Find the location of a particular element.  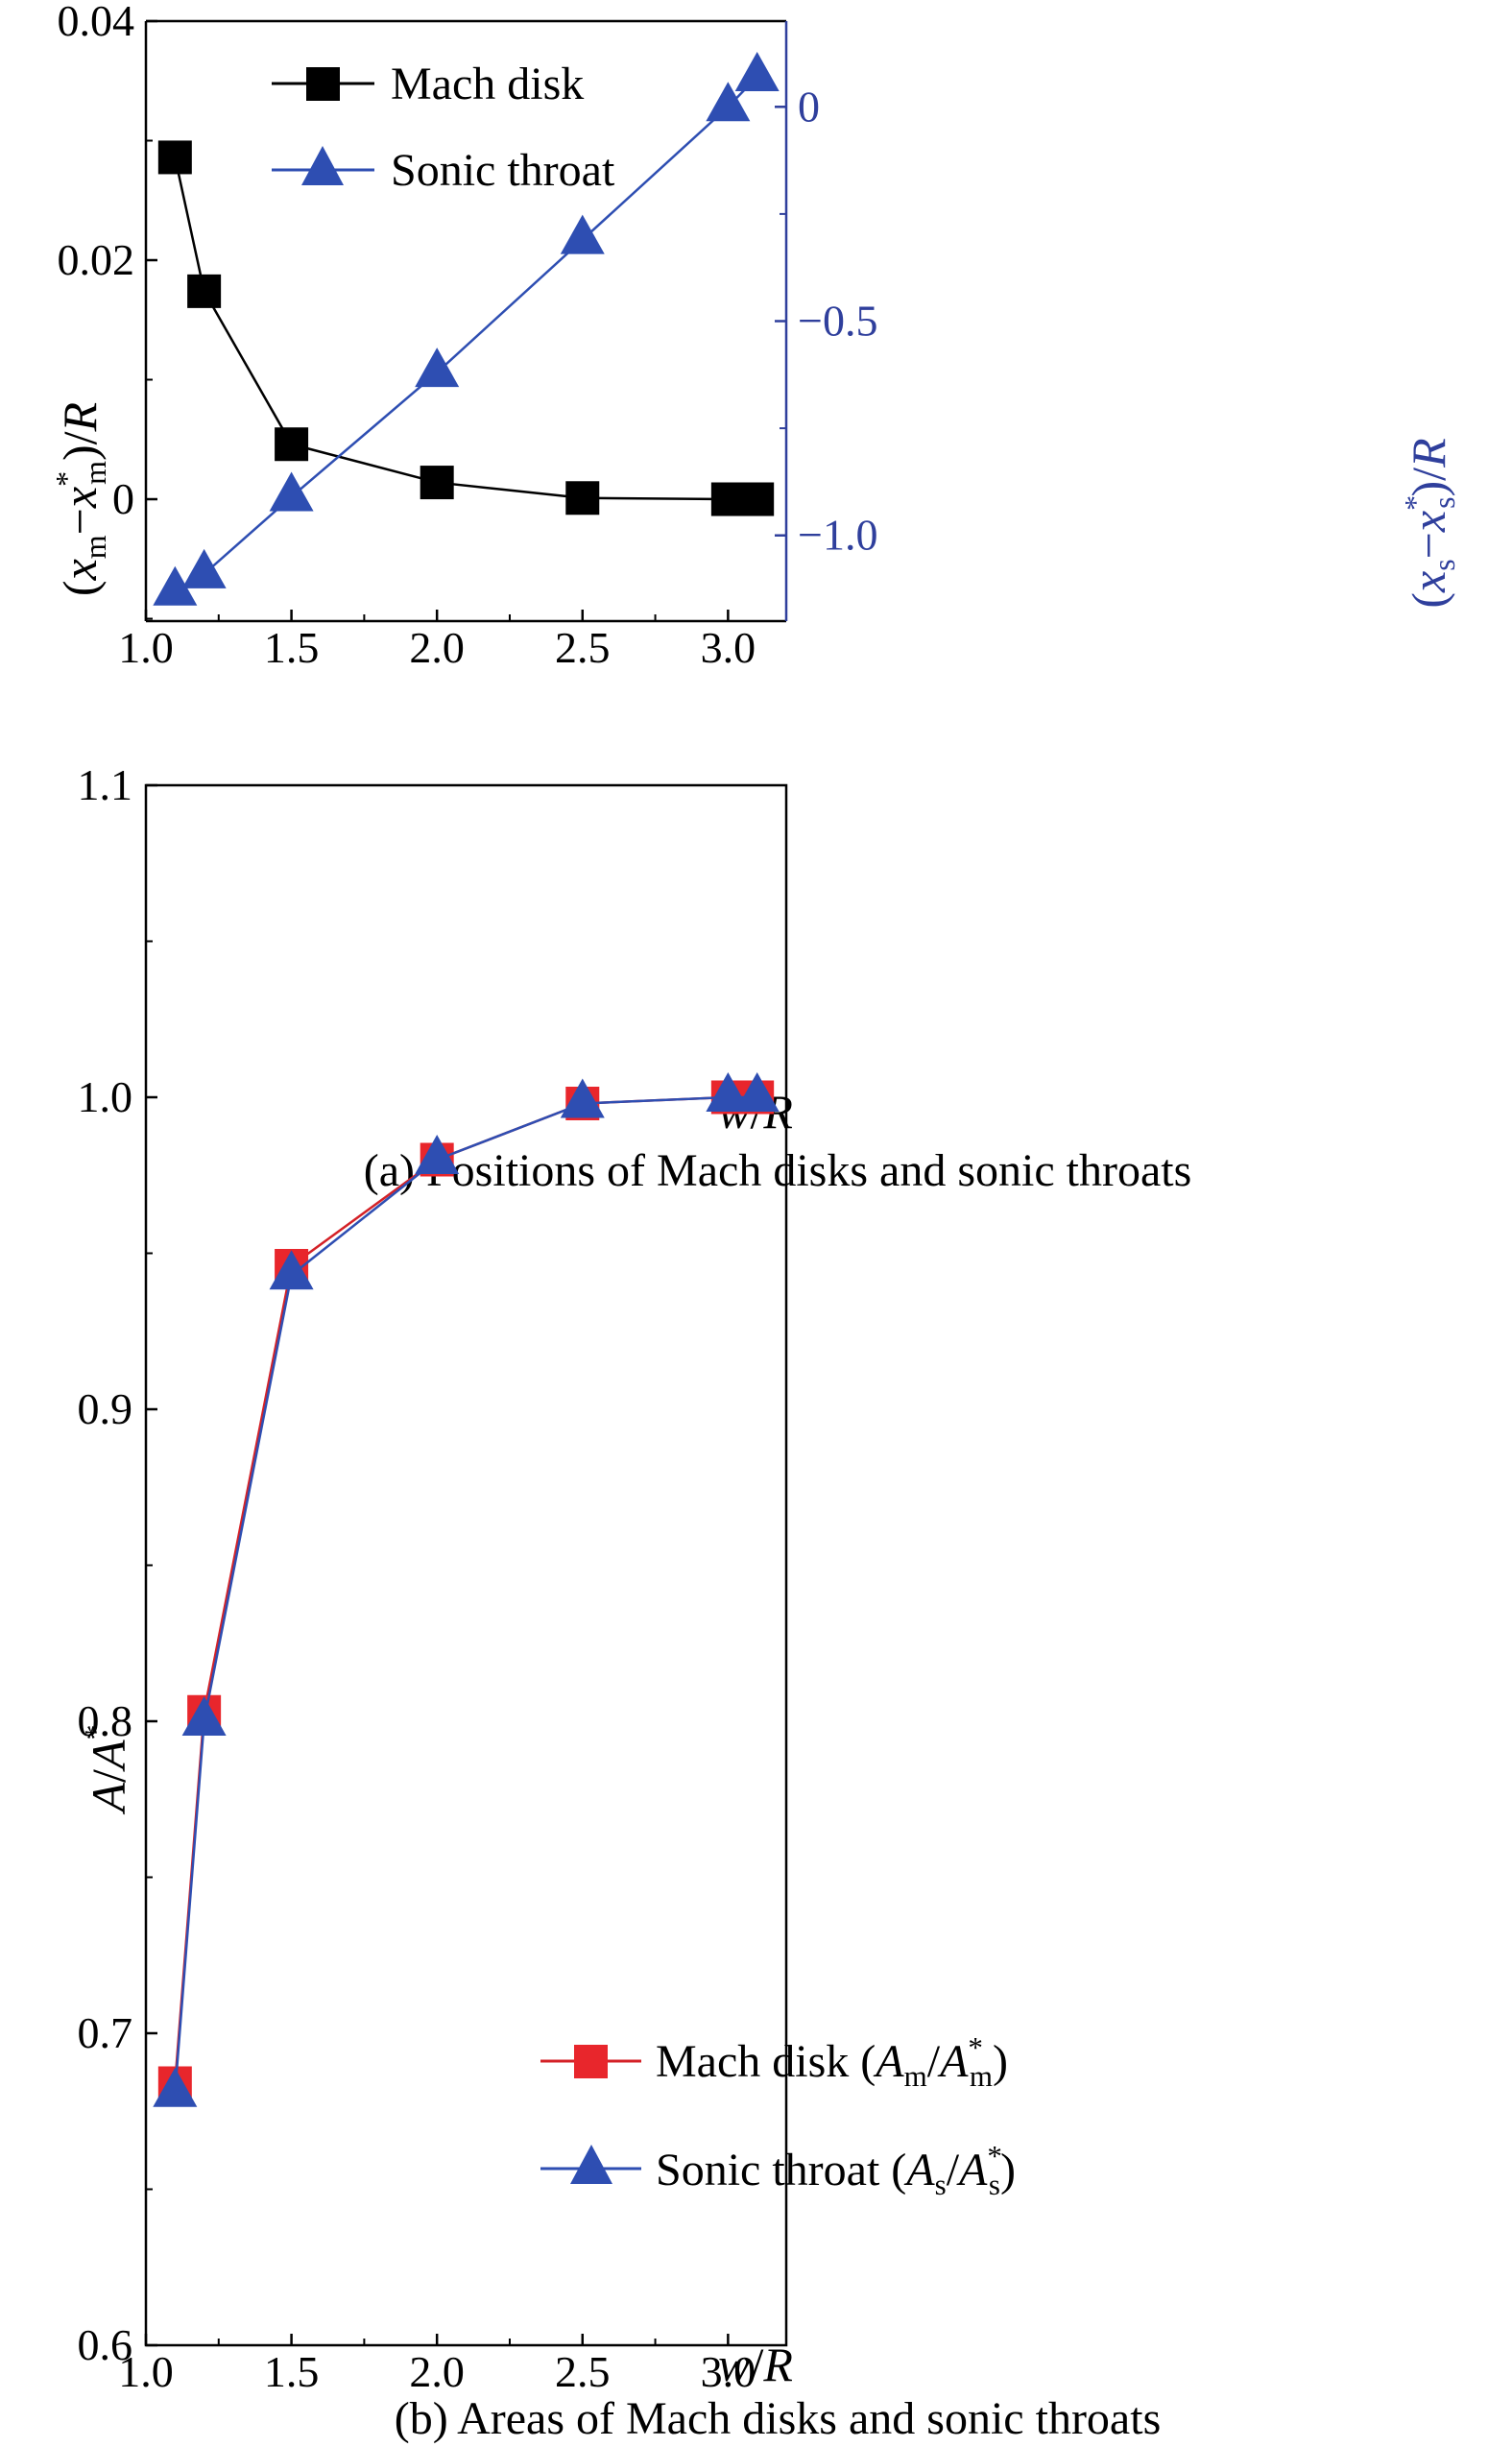

a-xtick-label: 1.0 is located at coordinates (146, 647).